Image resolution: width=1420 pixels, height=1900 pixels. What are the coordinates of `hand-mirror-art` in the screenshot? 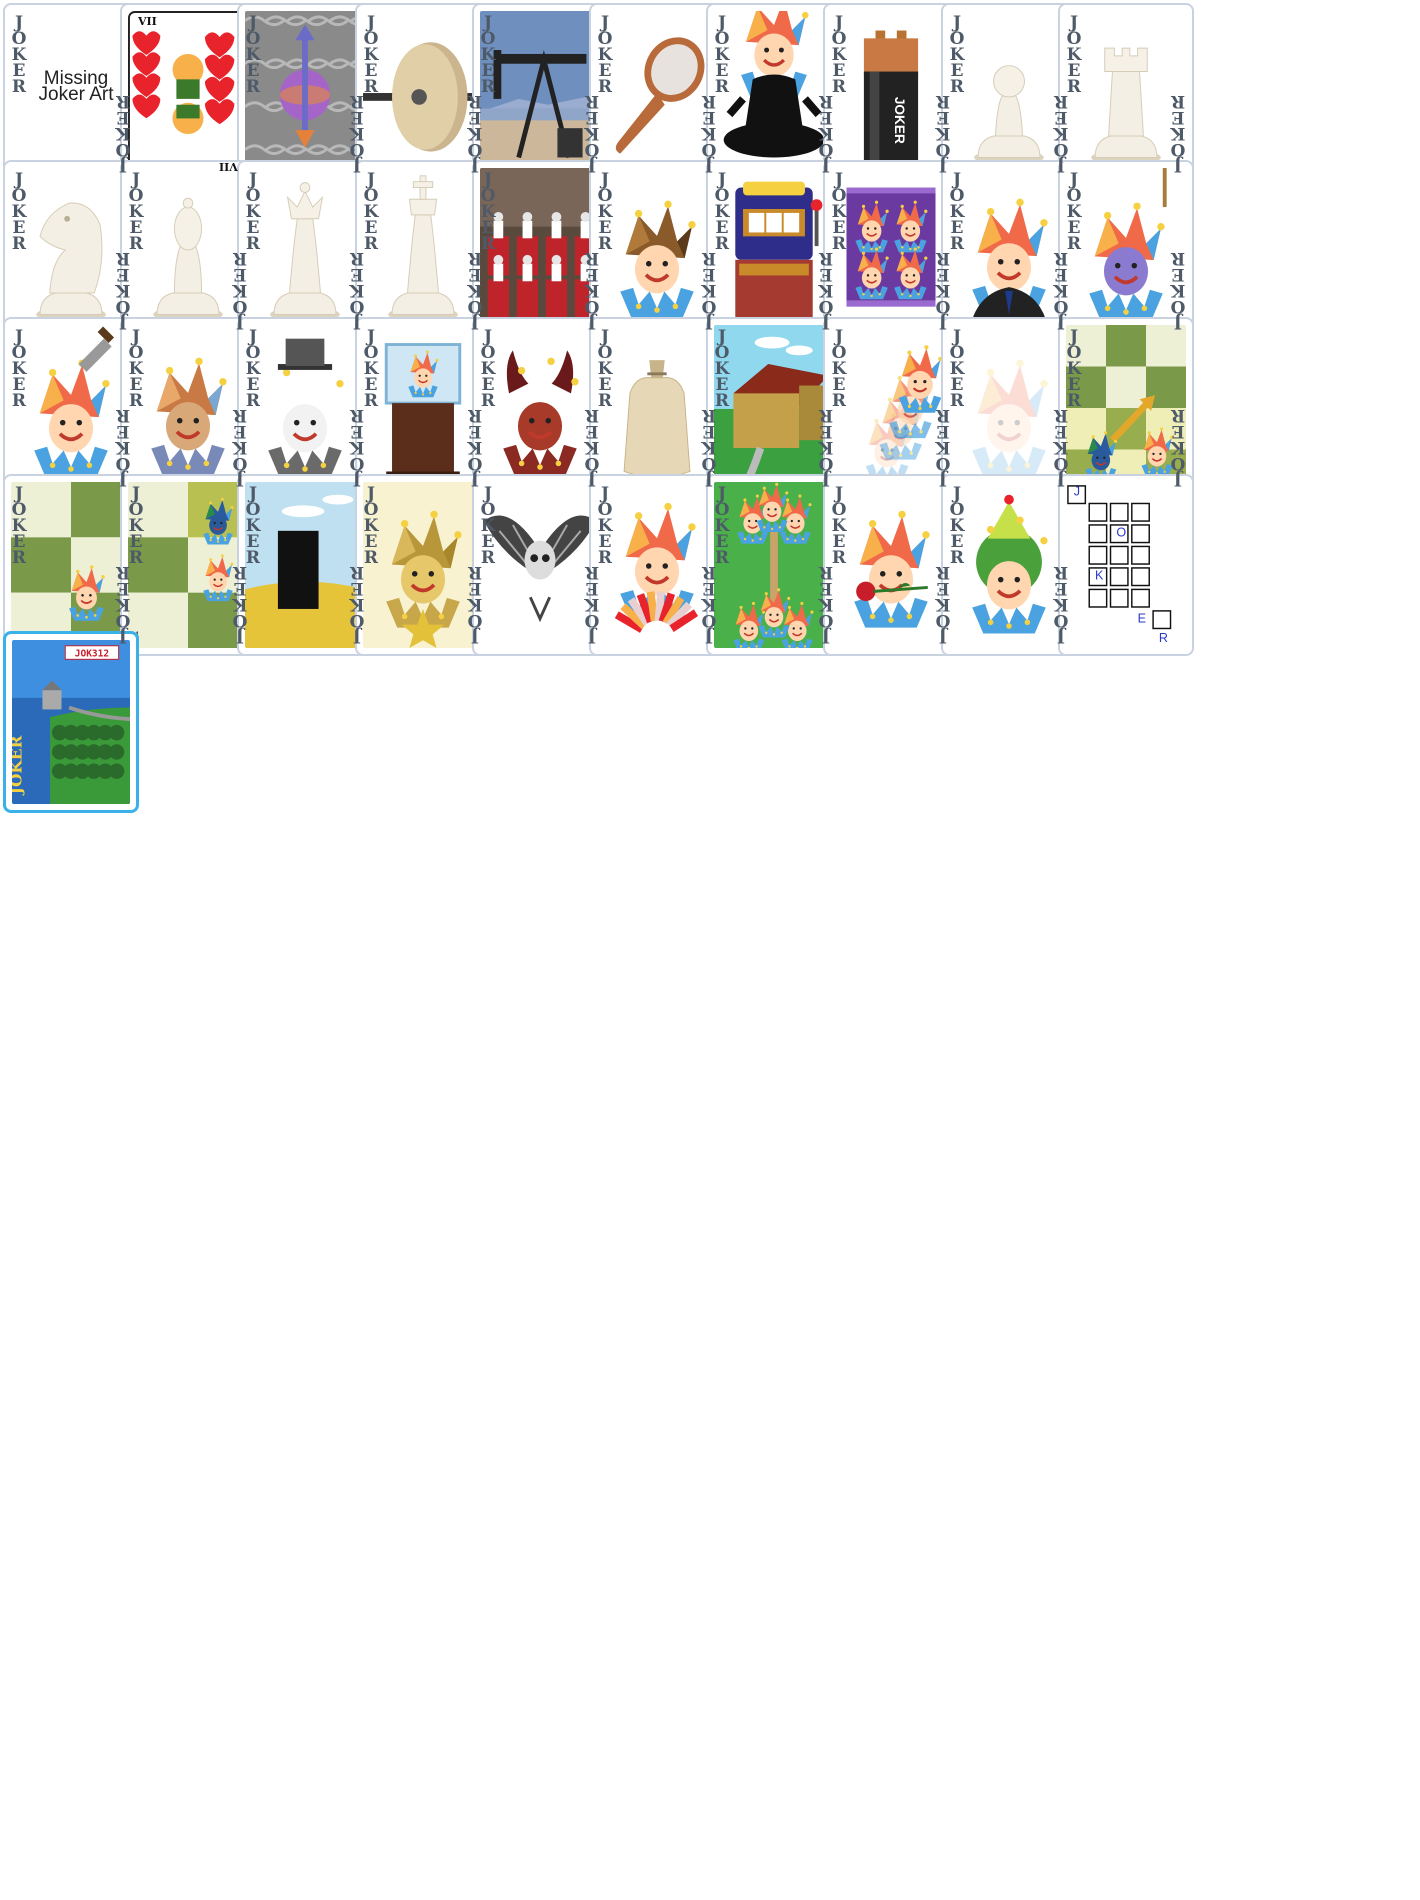 It's located at (657, 94).